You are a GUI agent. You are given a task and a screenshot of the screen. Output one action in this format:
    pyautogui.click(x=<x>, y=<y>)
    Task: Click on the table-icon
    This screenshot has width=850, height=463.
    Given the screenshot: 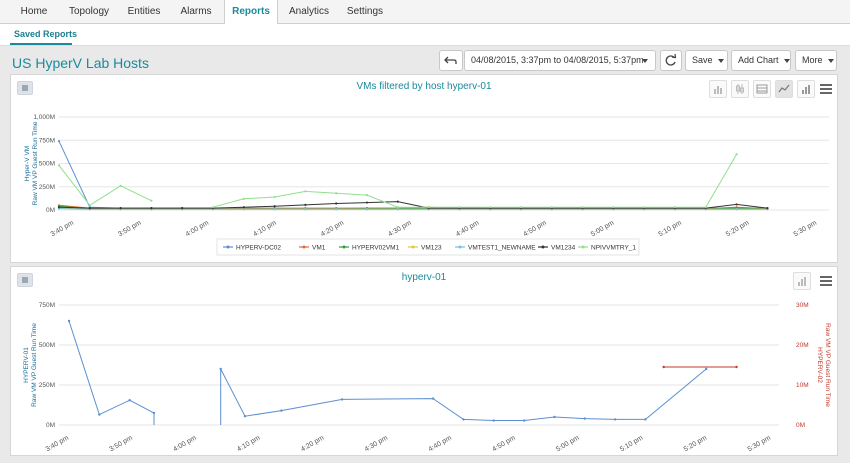 What is the action you would take?
    pyautogui.click(x=762, y=89)
    